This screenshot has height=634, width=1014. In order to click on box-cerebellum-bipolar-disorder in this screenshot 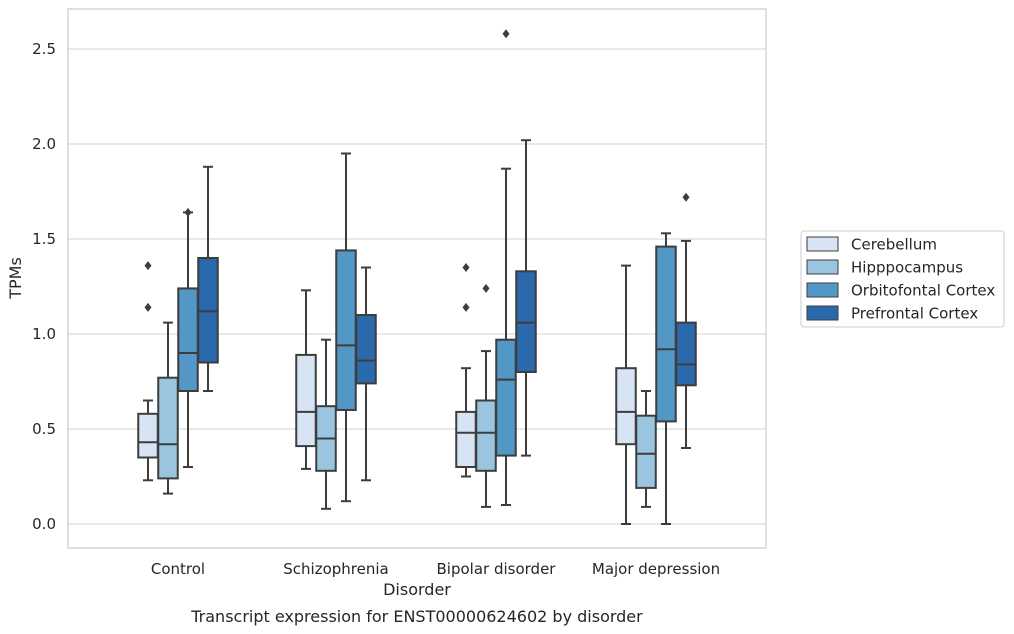, I will do `click(466, 370)`.